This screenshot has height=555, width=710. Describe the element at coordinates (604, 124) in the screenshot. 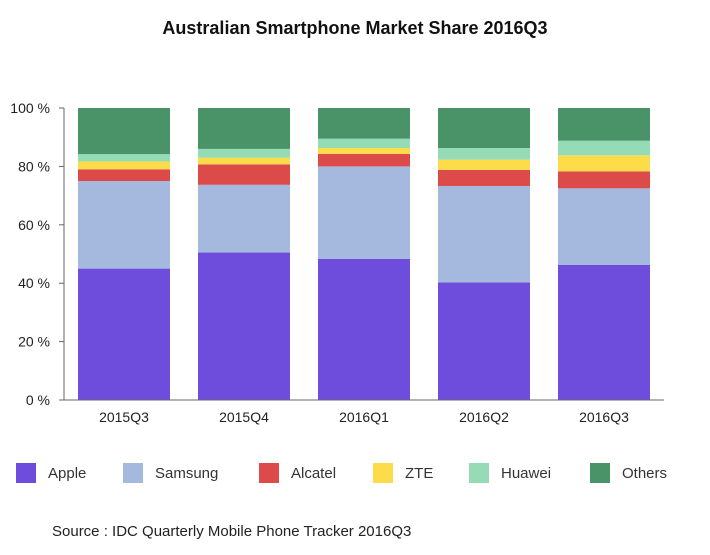

I see `bar-segment-others-2016q3` at that location.